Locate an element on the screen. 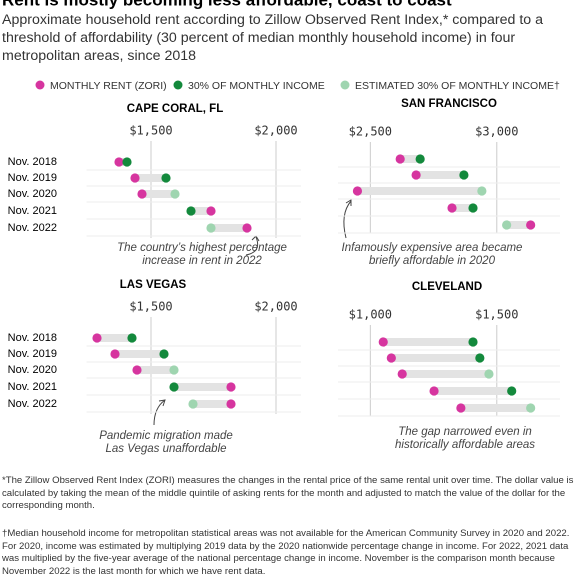  annotation: The gap narrowed even in is located at coordinates (465, 432).